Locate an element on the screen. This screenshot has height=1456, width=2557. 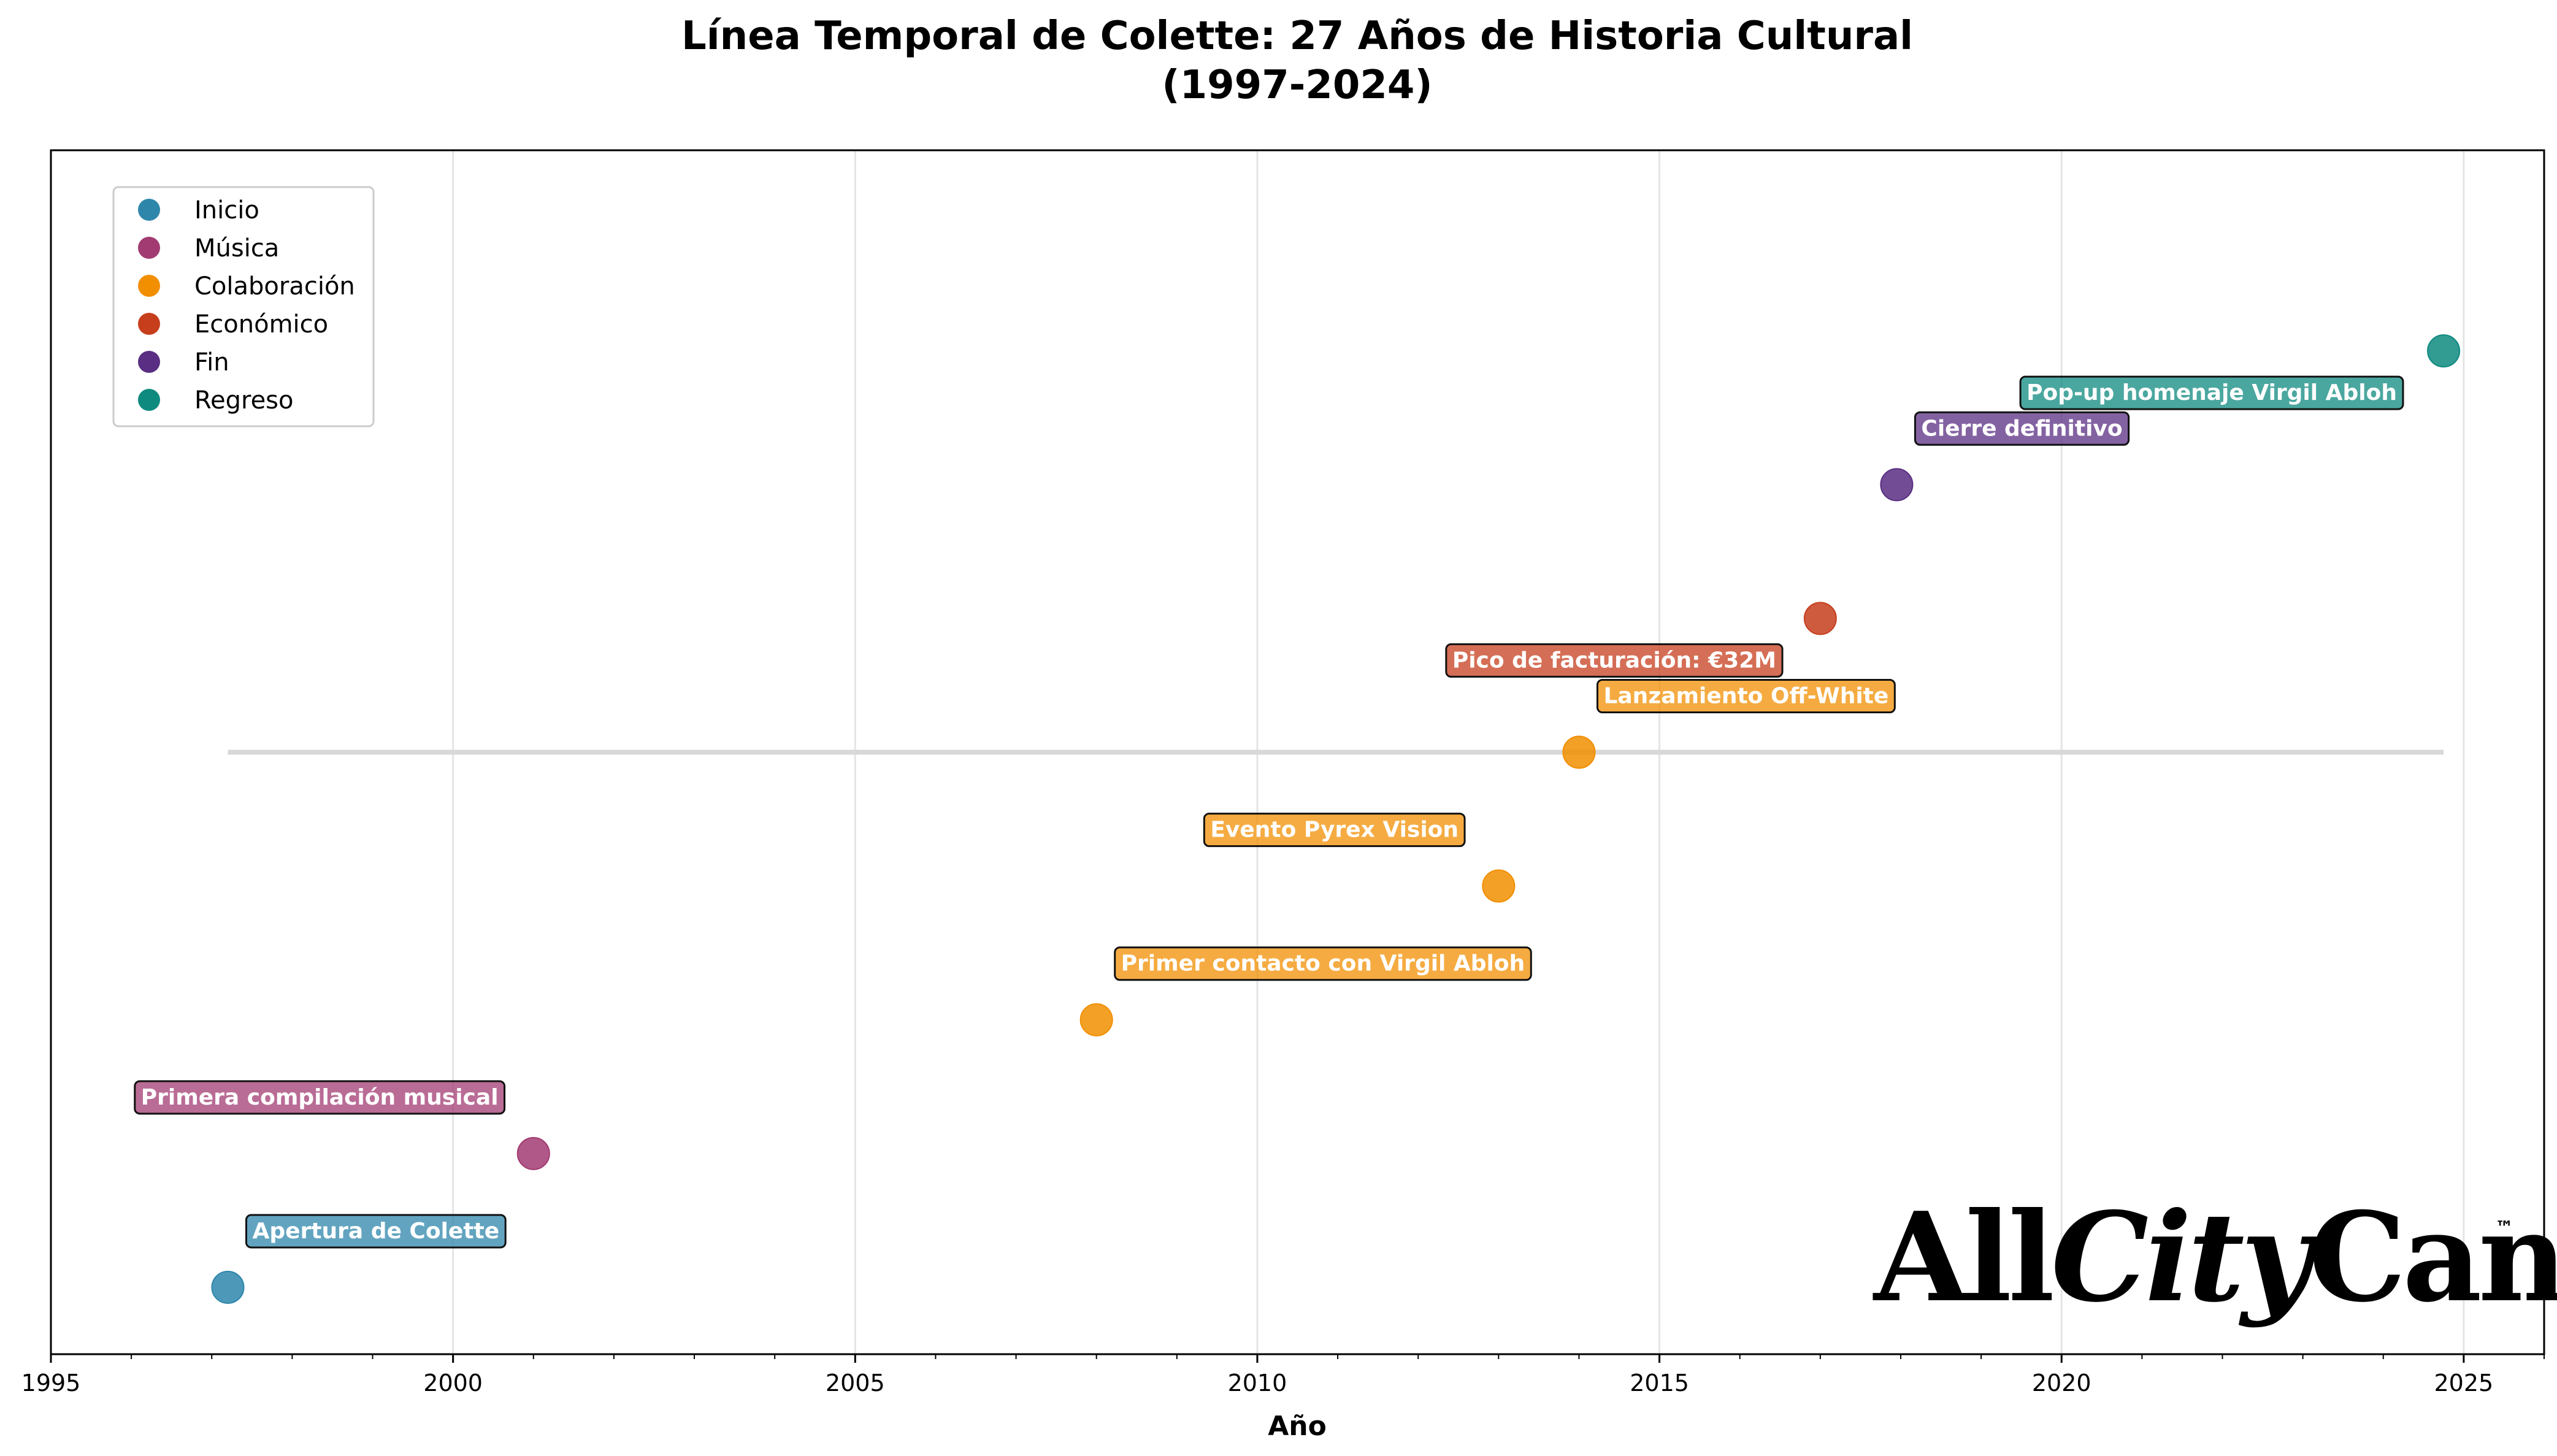
event-annotation: Pop-up homenaje Virgil Abloh is located at coordinates (2211, 392).